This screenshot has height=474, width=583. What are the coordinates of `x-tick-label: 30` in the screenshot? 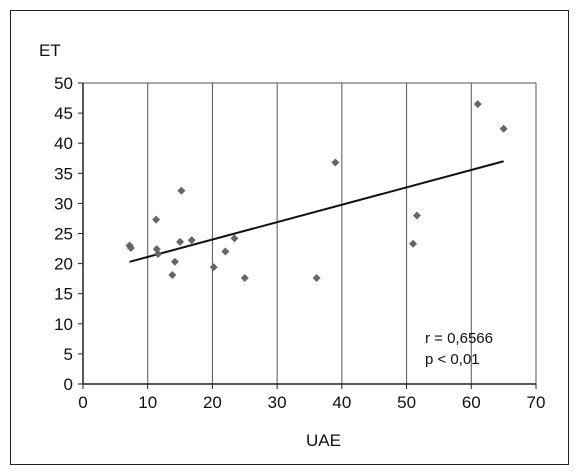 It's located at (277, 402).